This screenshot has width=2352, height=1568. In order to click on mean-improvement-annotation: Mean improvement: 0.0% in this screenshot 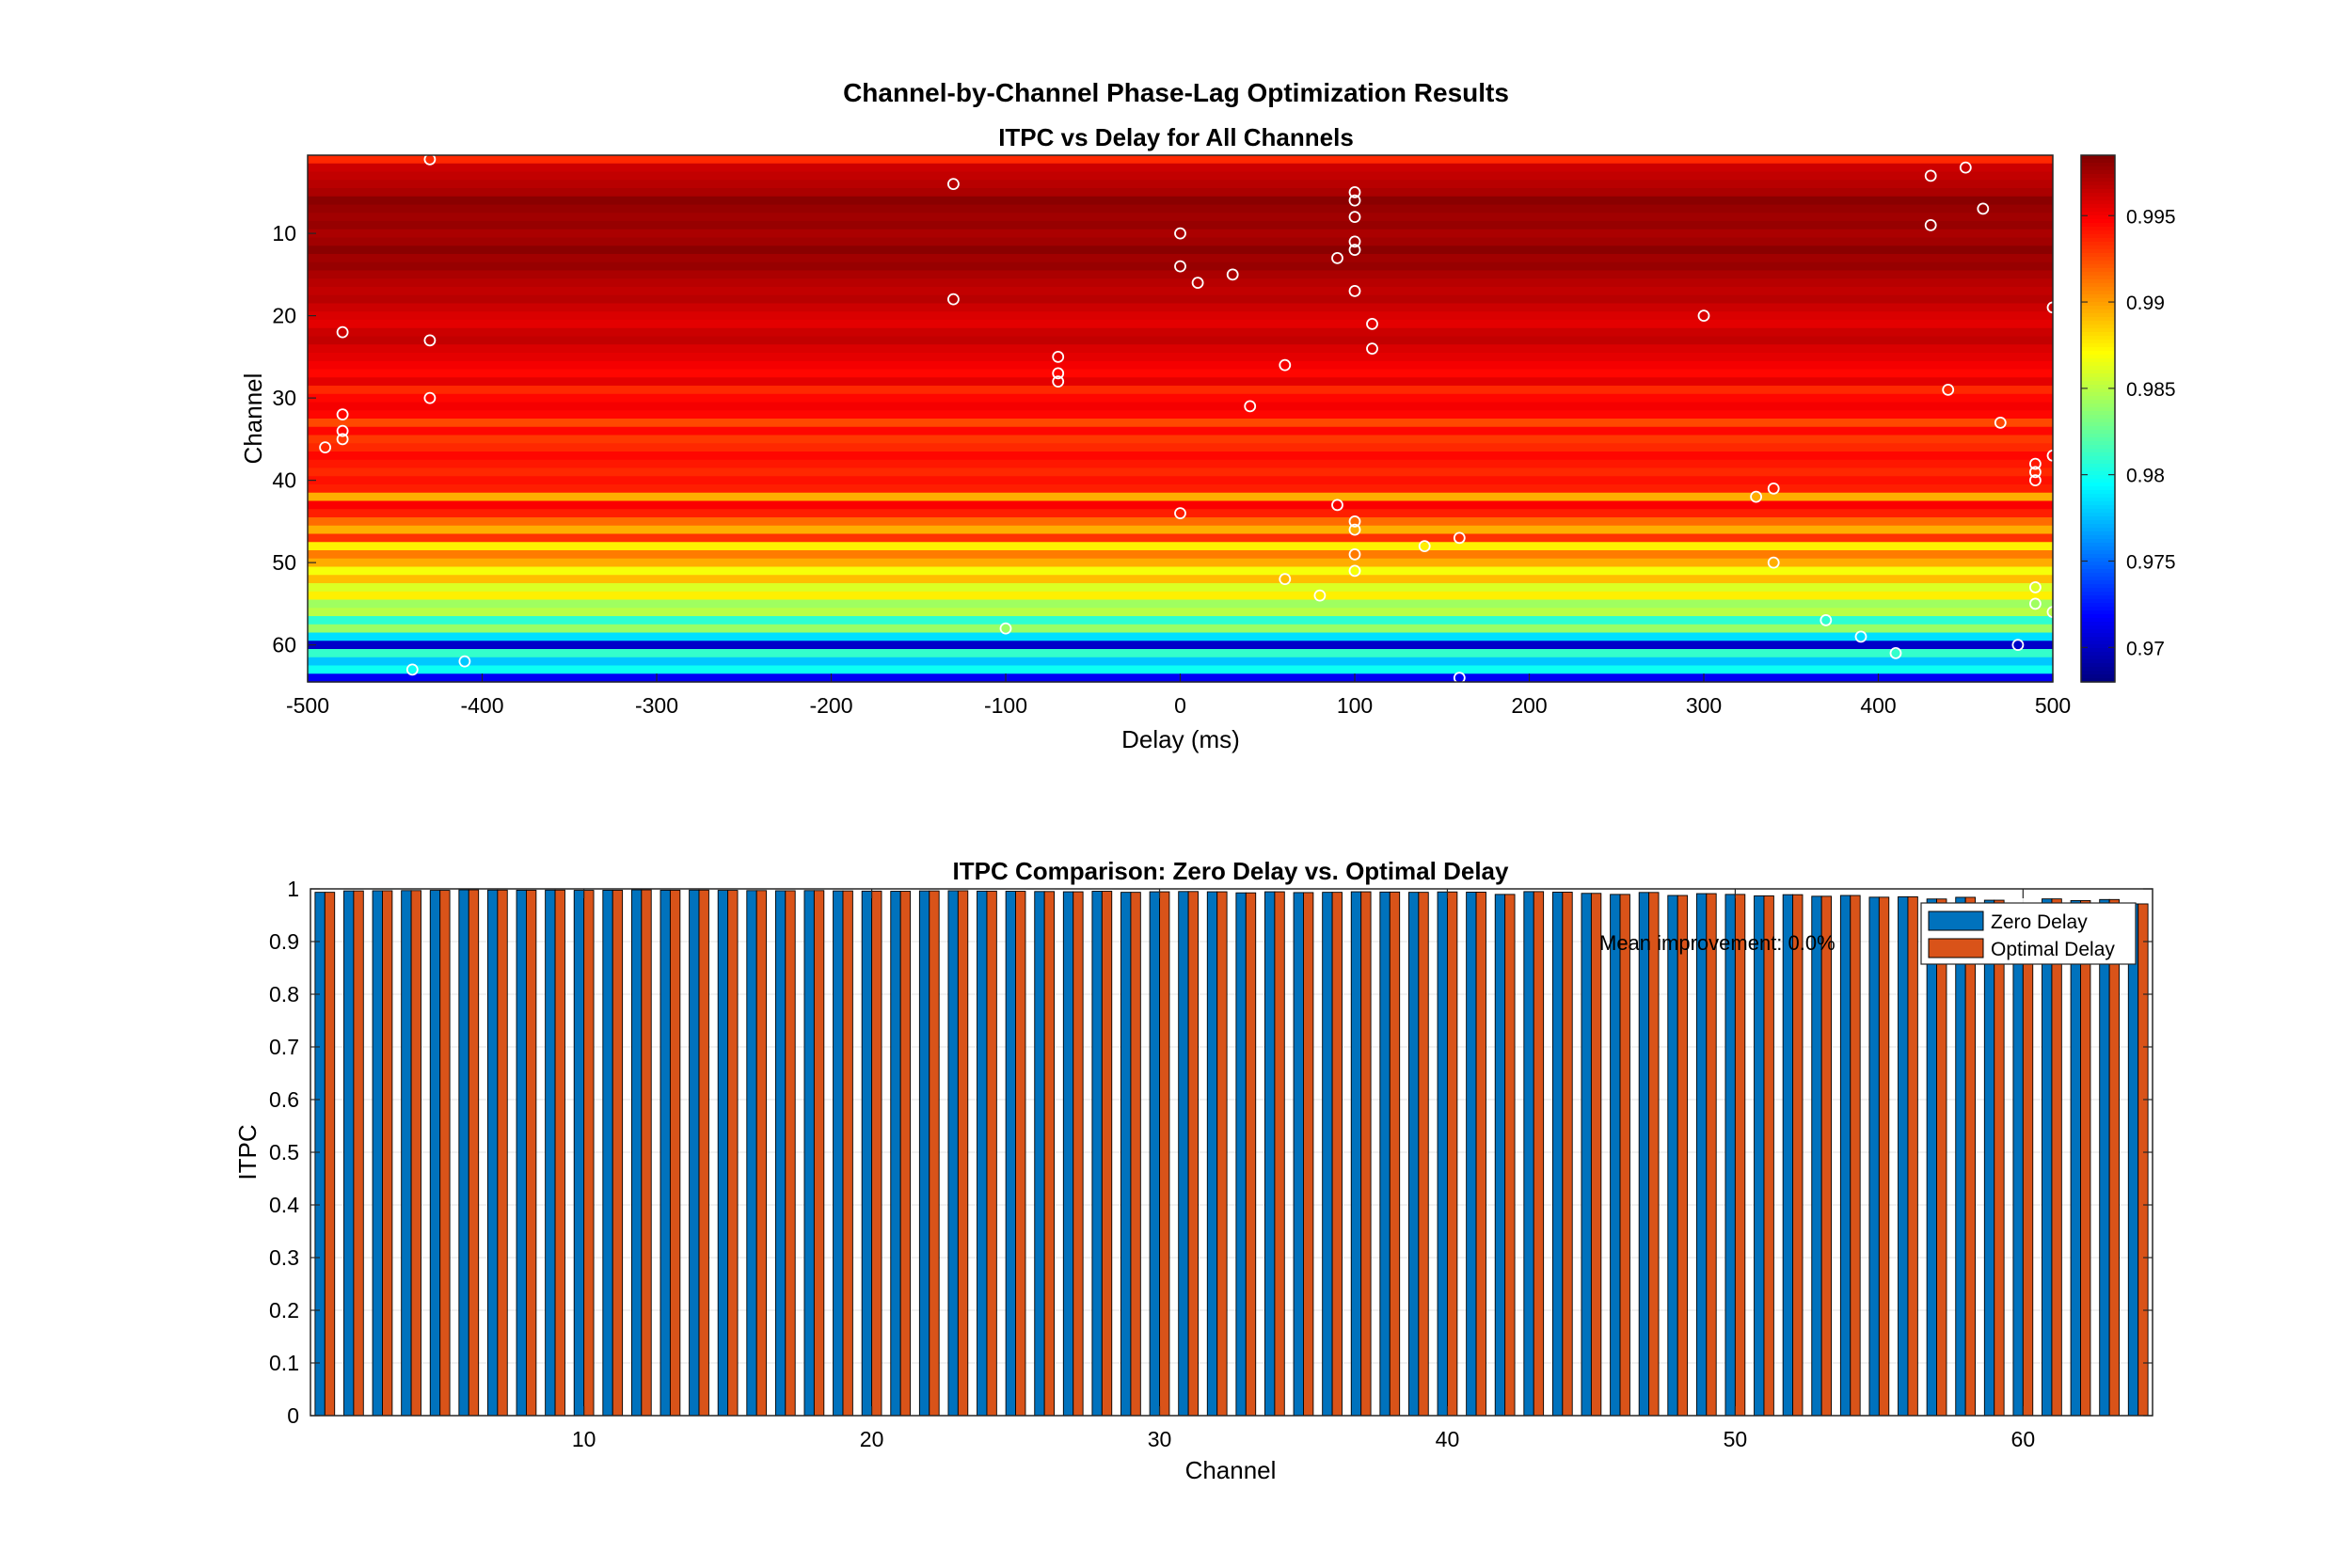, I will do `click(1717, 943)`.